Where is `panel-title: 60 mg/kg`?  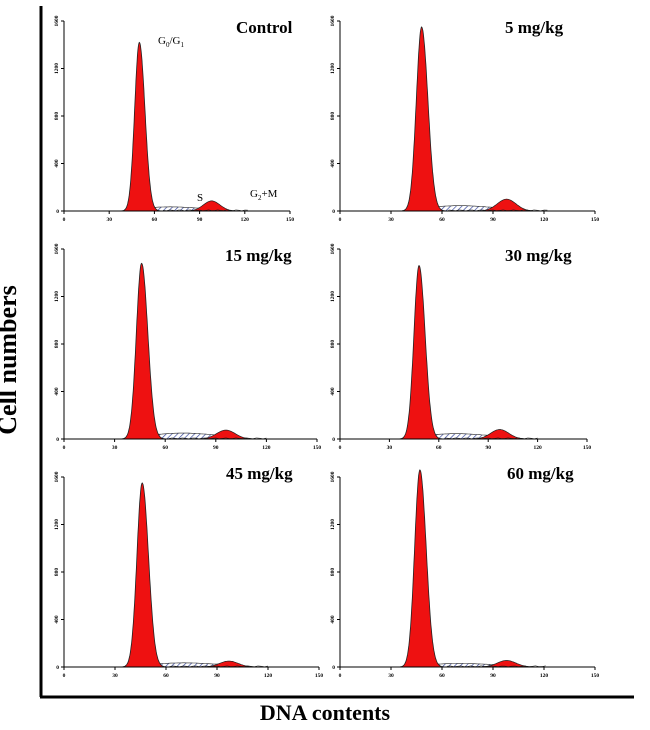 panel-title: 60 mg/kg is located at coordinates (540, 473).